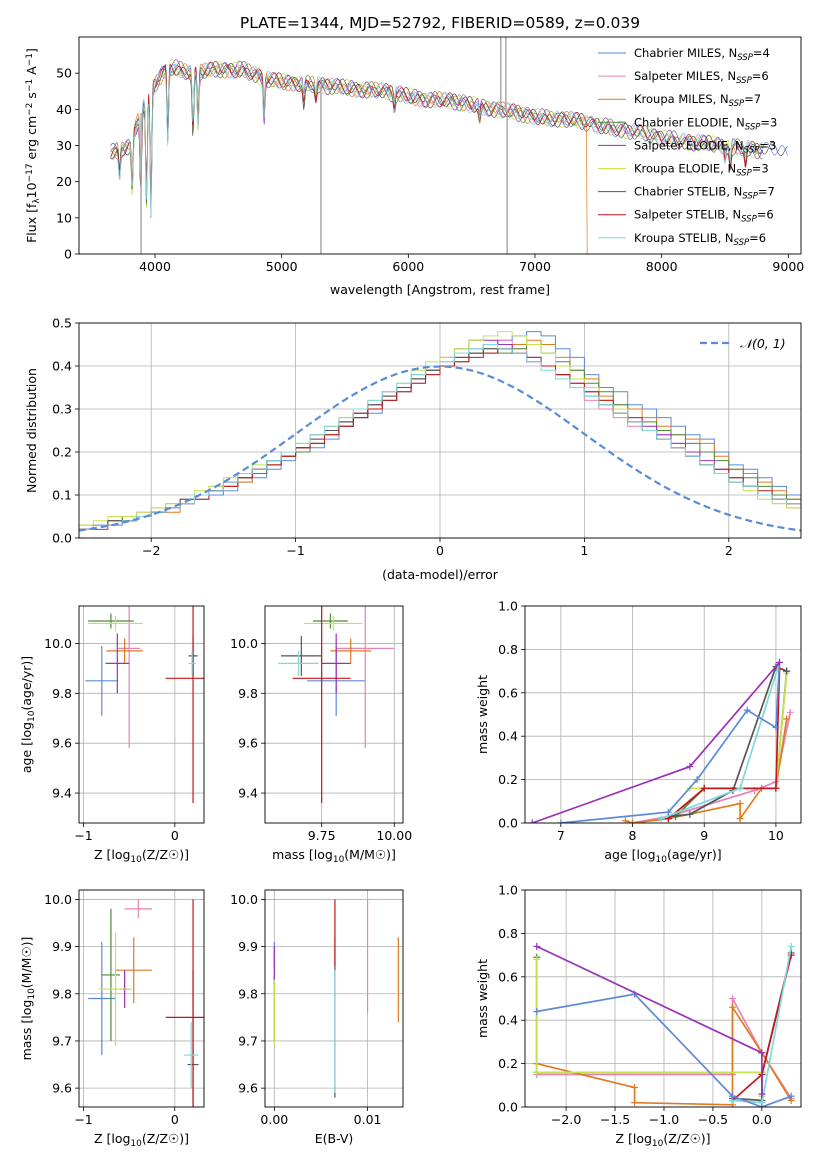  I want to click on mass_vs_EBV-panel: 0.00 0.01 9.6 9.7 9.8 9.9 10.0 E(B-V), so click(317, 1017).